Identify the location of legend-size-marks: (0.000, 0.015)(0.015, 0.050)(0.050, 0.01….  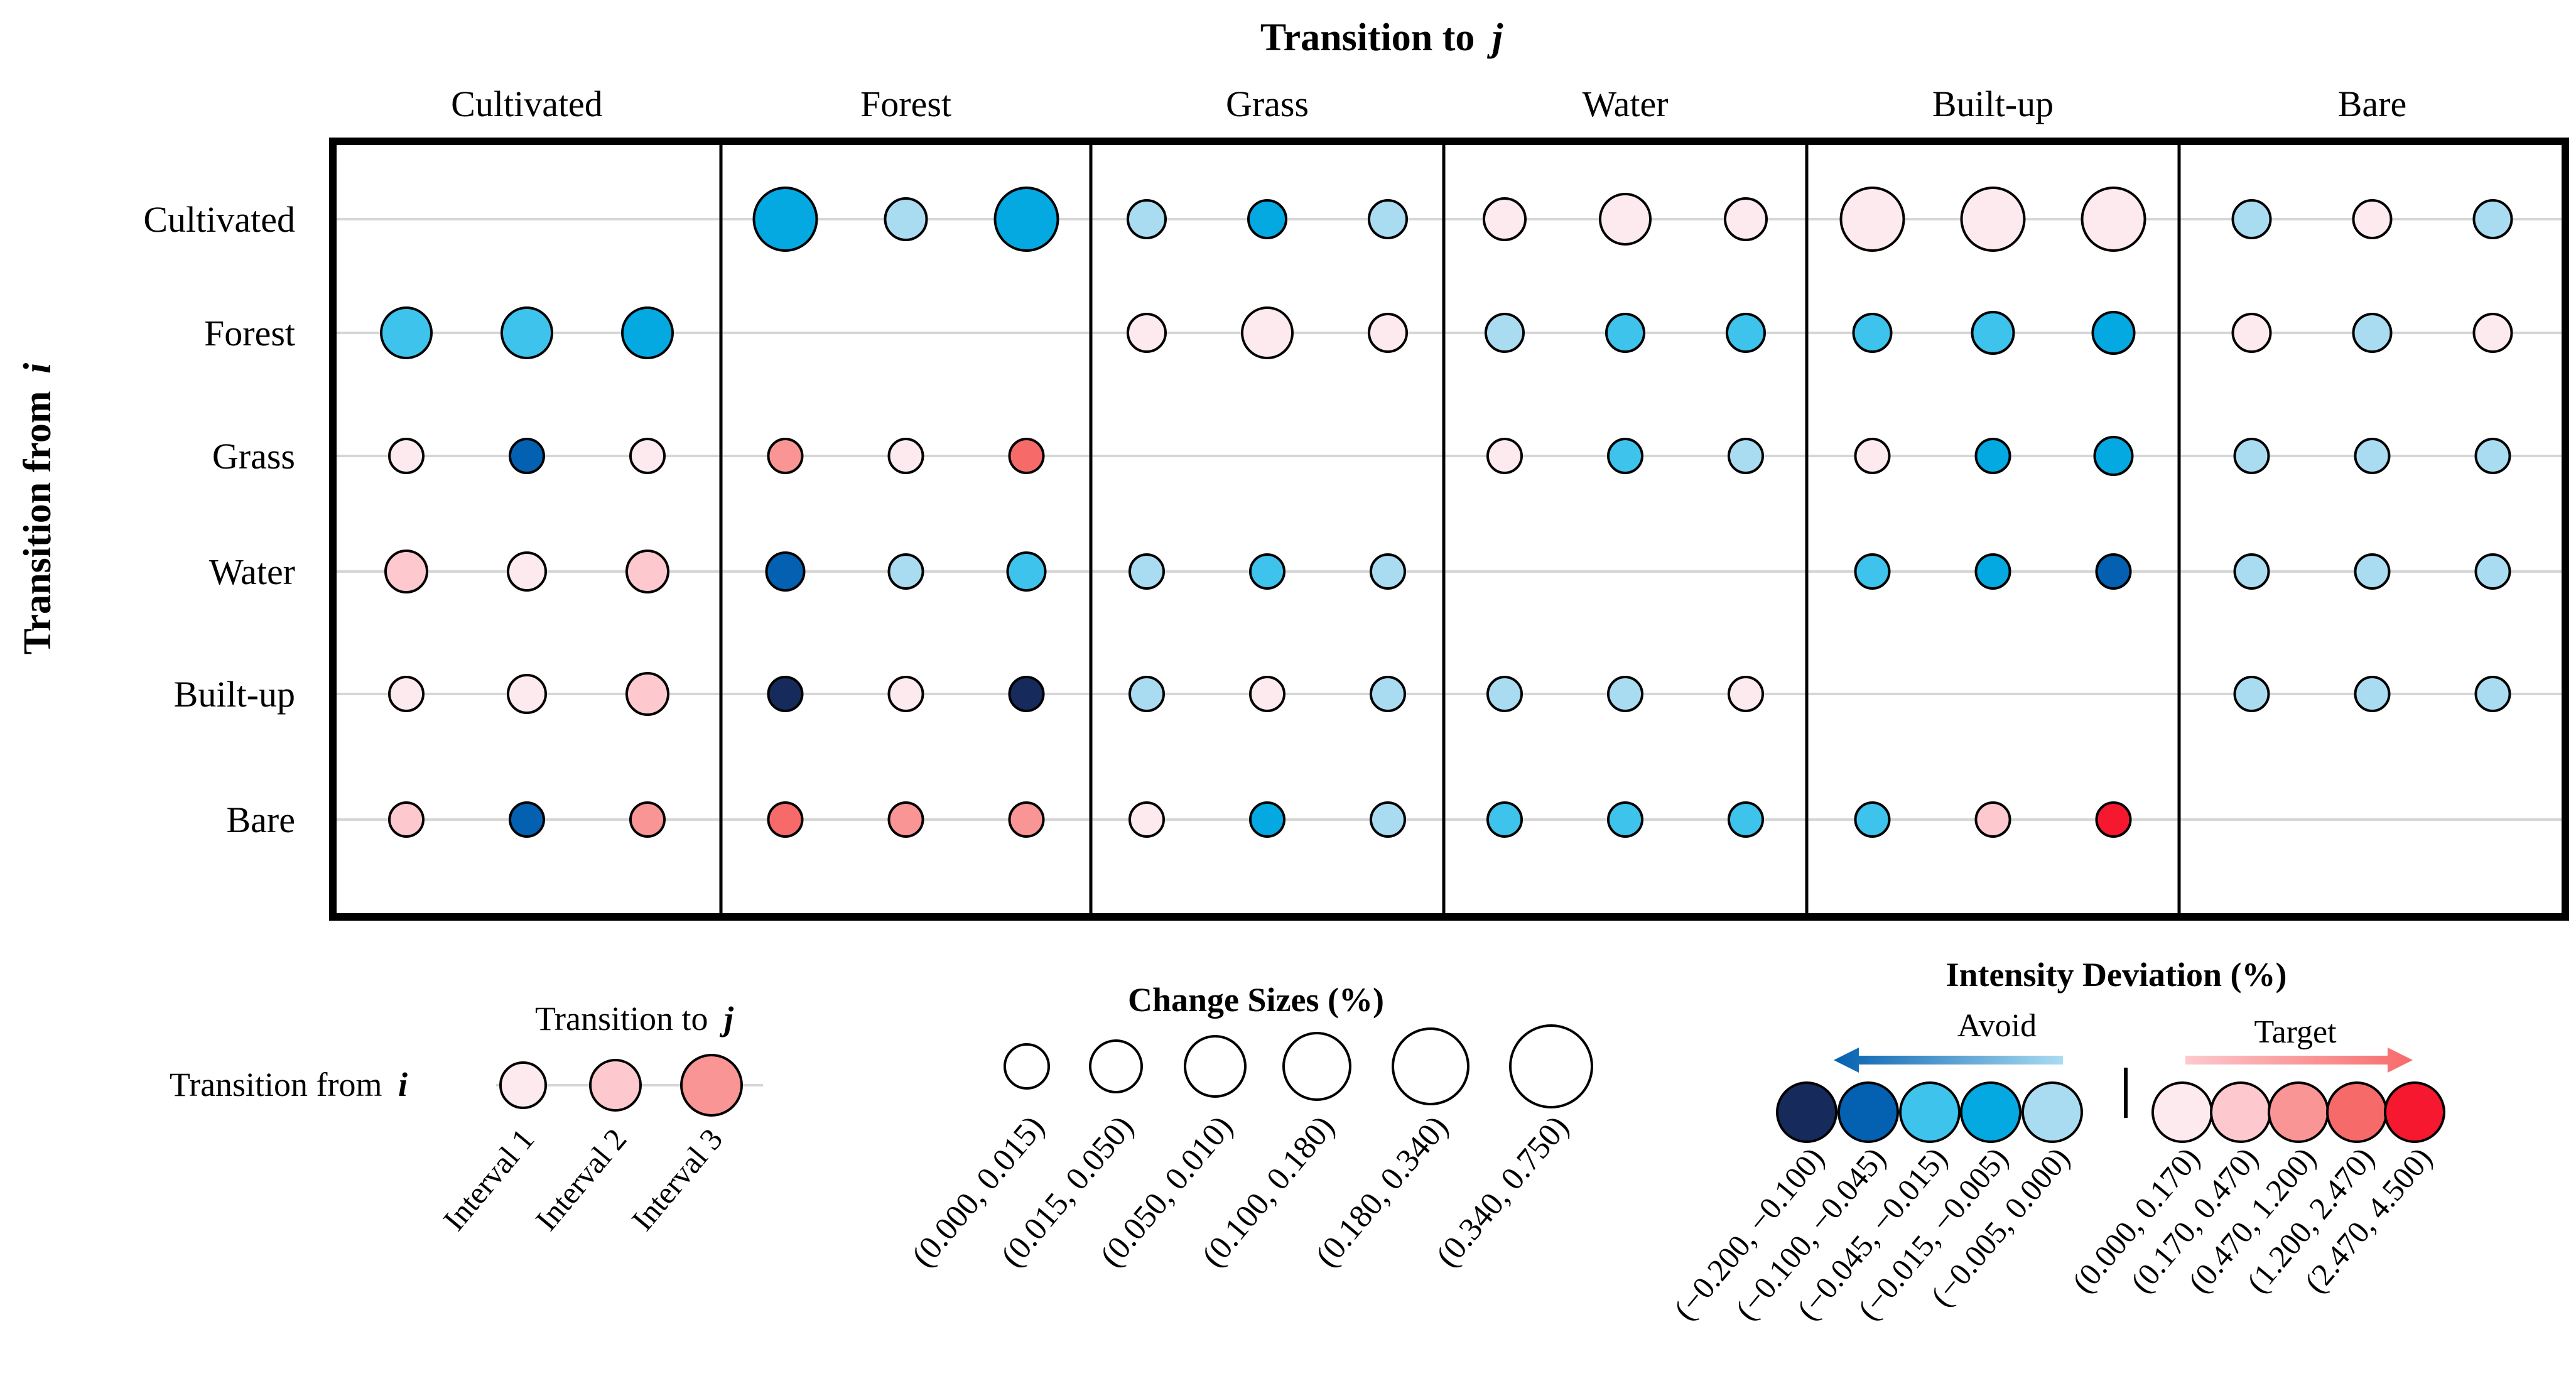
(1249, 1149).